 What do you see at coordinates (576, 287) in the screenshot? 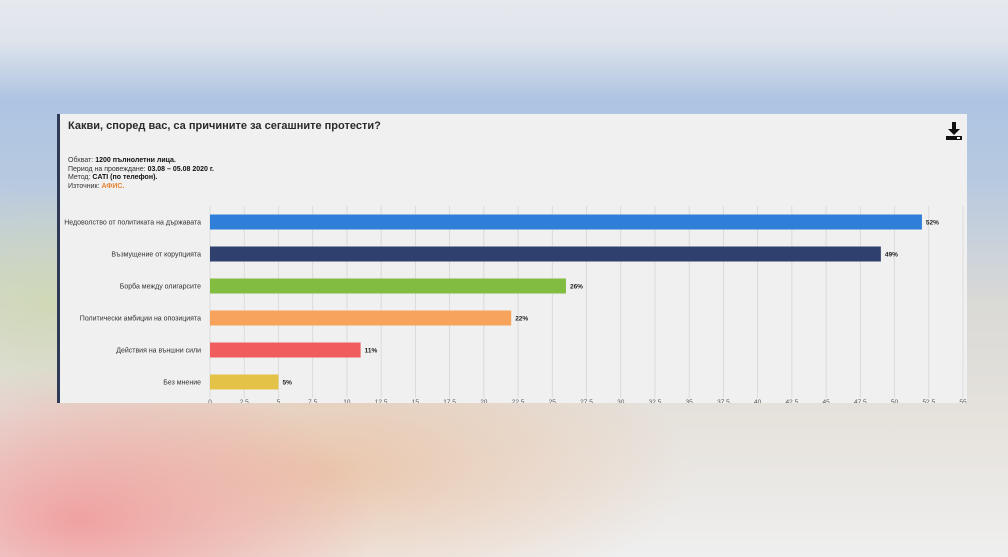
I see `value-label: 26%` at bounding box center [576, 287].